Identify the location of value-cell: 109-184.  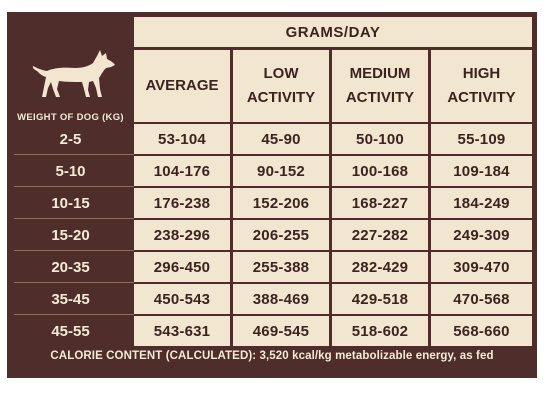
(481, 171).